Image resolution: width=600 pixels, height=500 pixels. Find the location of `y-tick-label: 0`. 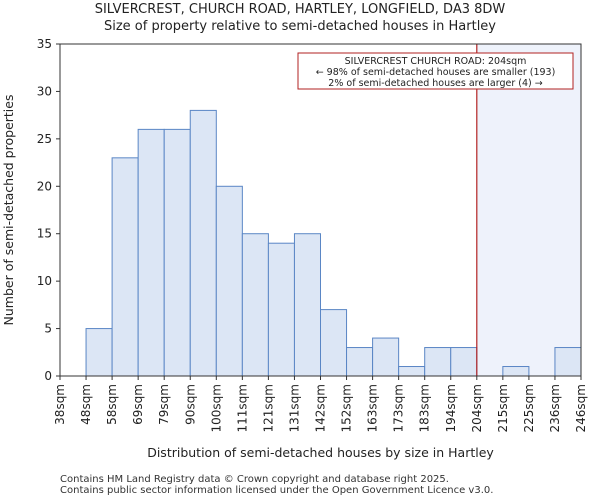

y-tick-label: 0 is located at coordinates (48, 376).